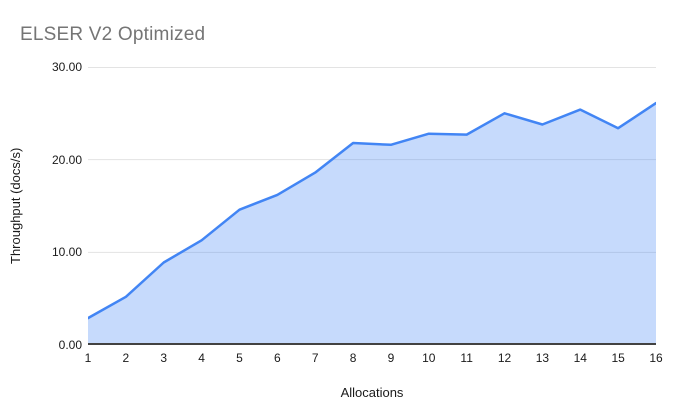  Describe the element at coordinates (504, 358) in the screenshot. I see `x-tick-label: 12` at that location.